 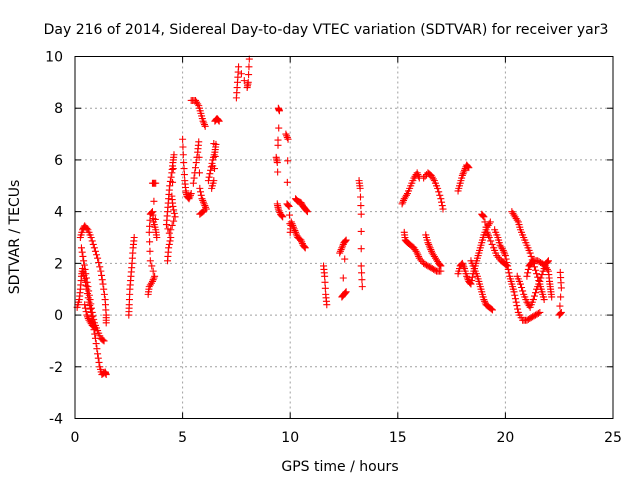 What do you see at coordinates (75, 438) in the screenshot?
I see `x-tick-label: 0` at bounding box center [75, 438].